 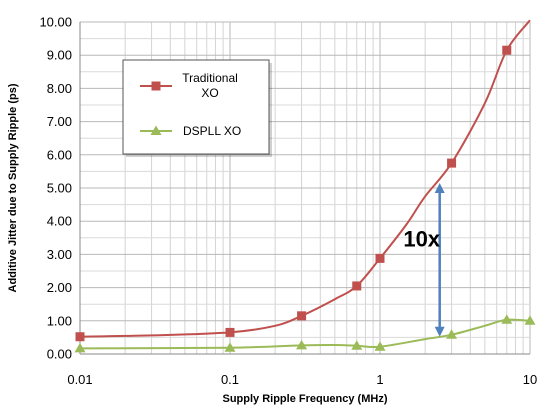 What do you see at coordinates (424, 260) in the screenshot?
I see `chart-annotation: 10x` at bounding box center [424, 260].